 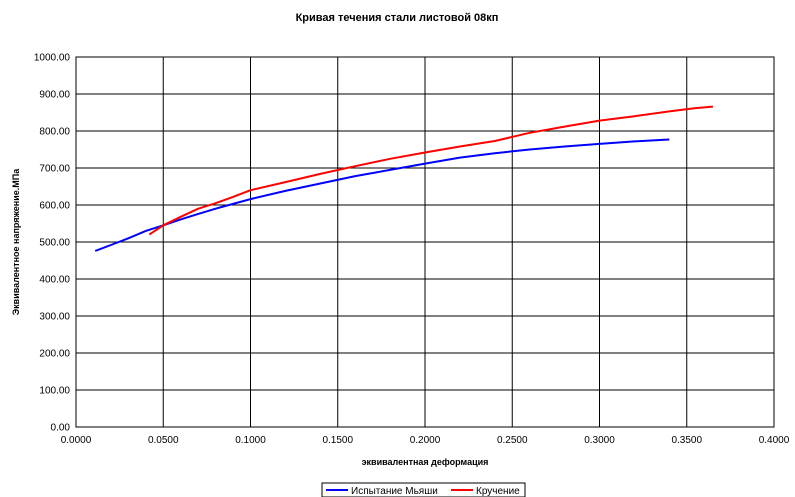 I want to click on y-tick-label: 200.00, so click(x=54, y=354).